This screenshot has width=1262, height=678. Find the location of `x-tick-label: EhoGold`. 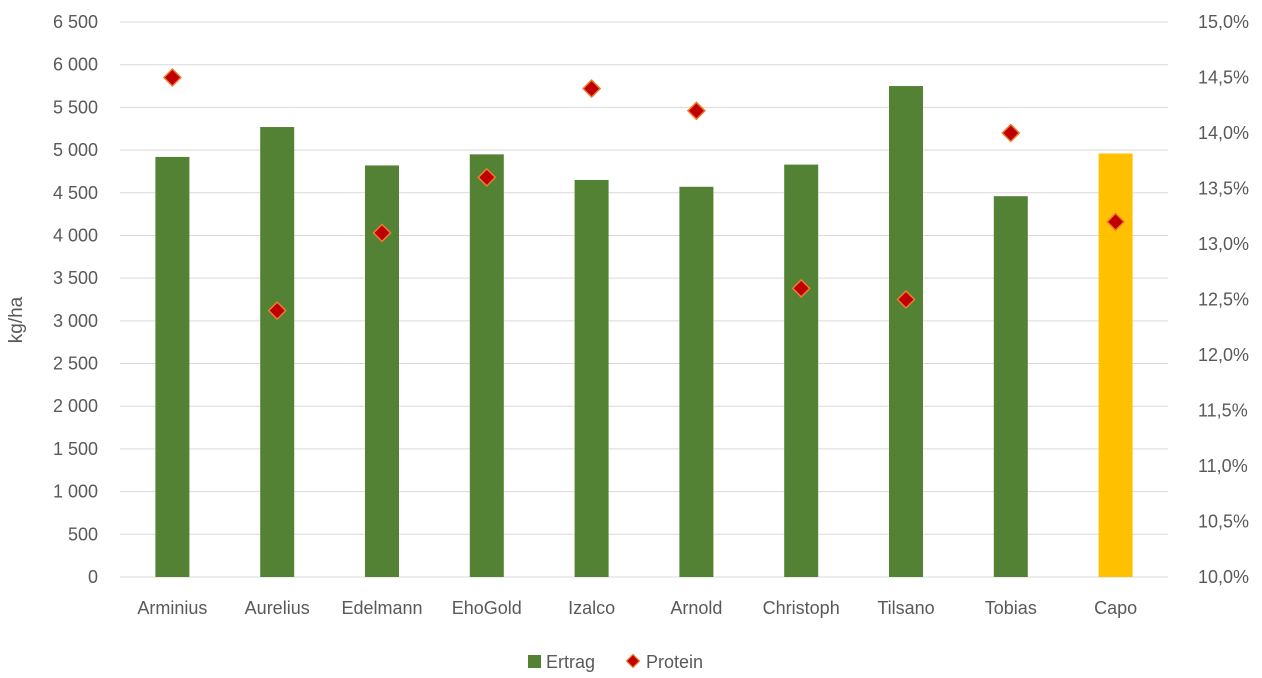

x-tick-label: EhoGold is located at coordinates (487, 608).